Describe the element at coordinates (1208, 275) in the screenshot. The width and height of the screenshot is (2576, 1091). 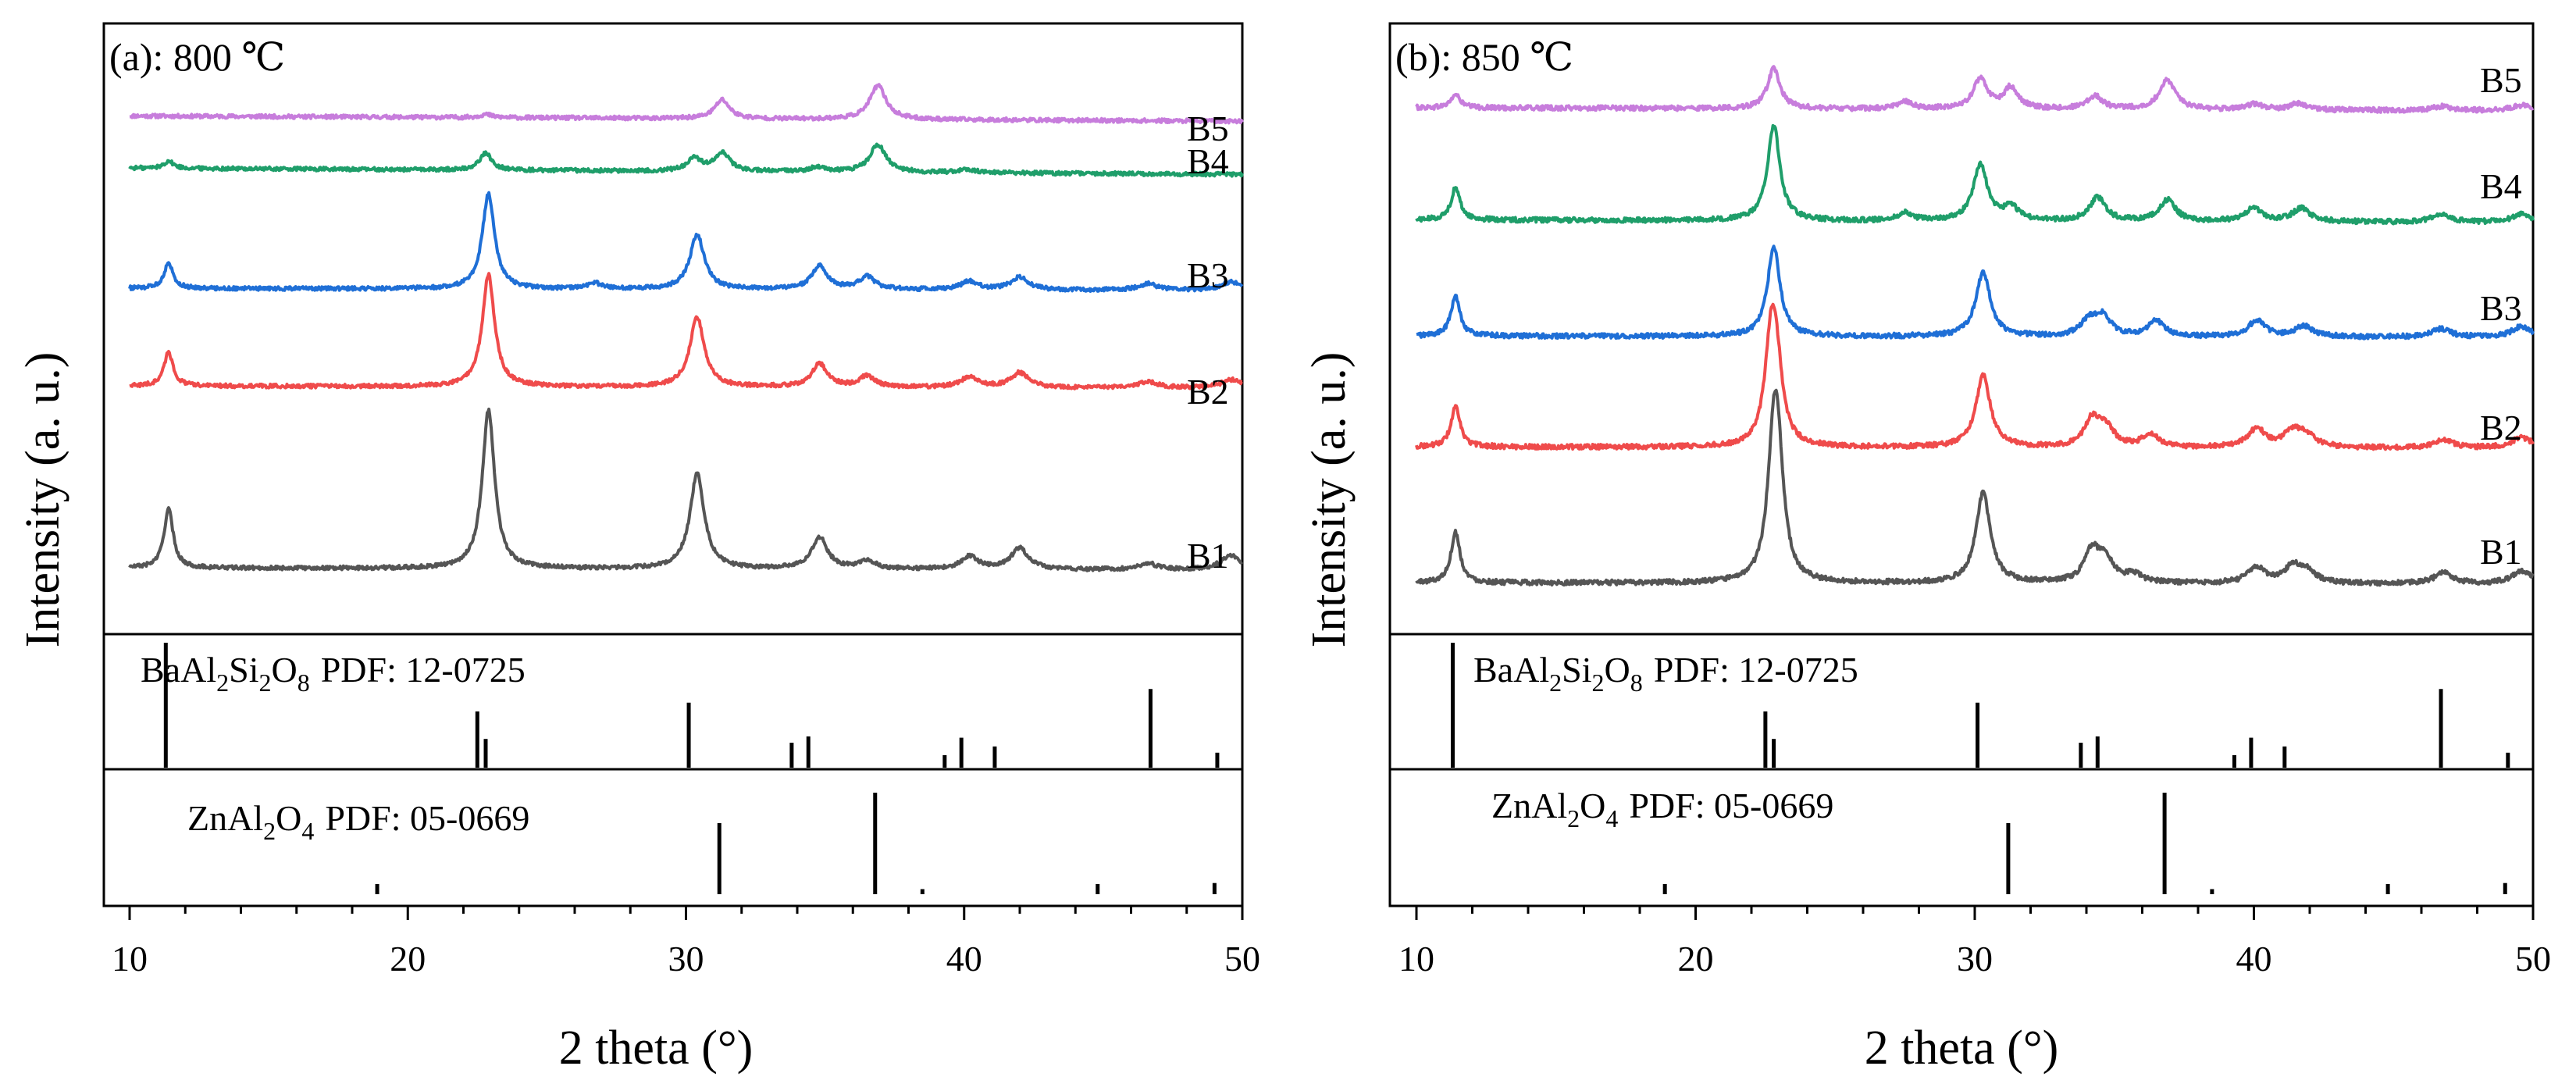
I see `panel-a-series-label-b3: B3` at that location.